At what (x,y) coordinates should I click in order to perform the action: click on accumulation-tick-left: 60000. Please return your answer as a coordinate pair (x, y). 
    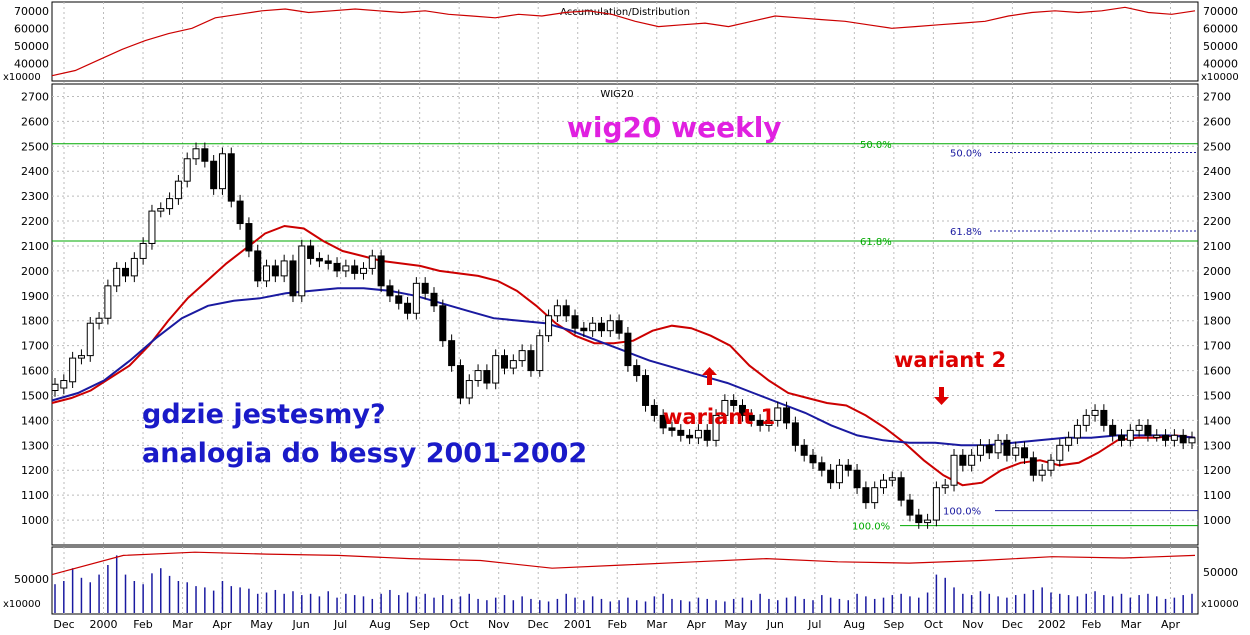
    Looking at the image, I should click on (31, 28).